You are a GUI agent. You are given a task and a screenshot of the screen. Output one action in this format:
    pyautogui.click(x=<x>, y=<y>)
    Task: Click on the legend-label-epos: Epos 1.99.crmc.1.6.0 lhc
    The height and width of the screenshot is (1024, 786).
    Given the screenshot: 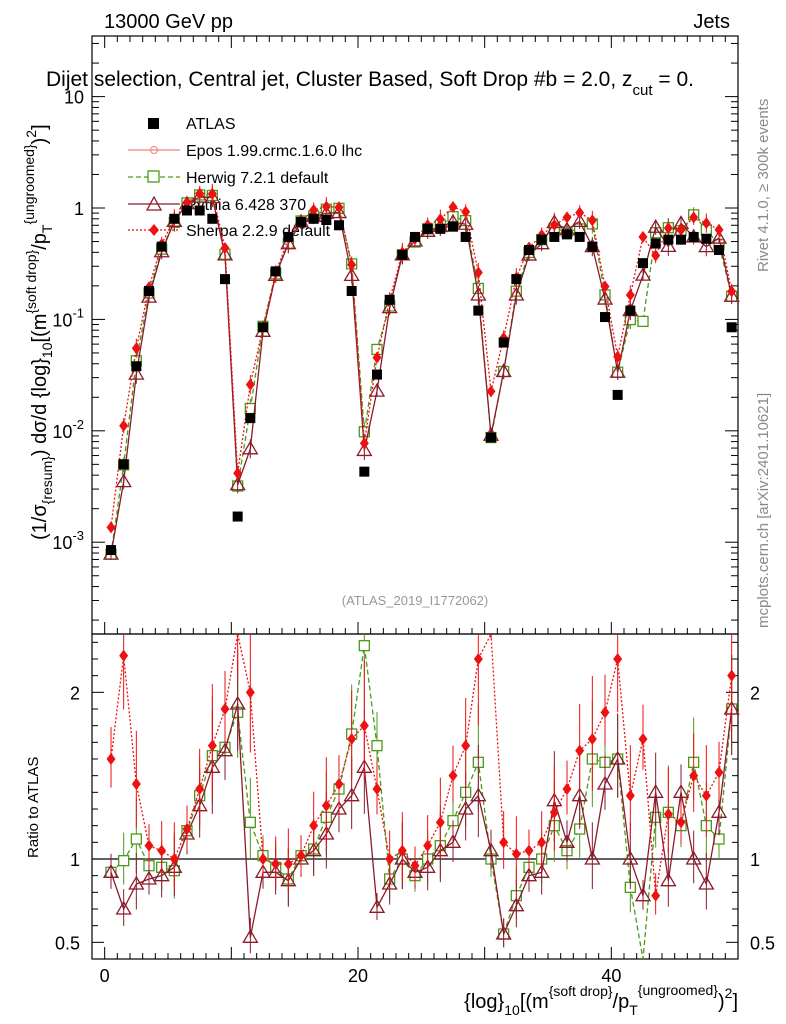 What is the action you would take?
    pyautogui.click(x=274, y=151)
    